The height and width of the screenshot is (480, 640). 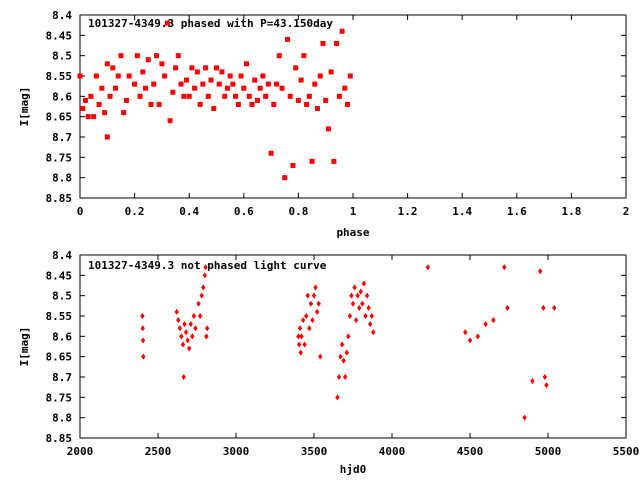 What do you see at coordinates (236, 451) in the screenshot?
I see `x-tick-label: 3000` at bounding box center [236, 451].